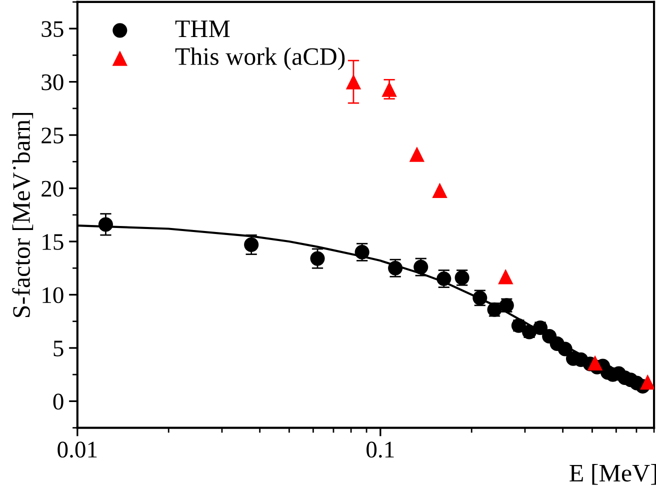 This screenshot has width=656, height=494. I want to click on y-tick-label: 35, so click(53, 29).